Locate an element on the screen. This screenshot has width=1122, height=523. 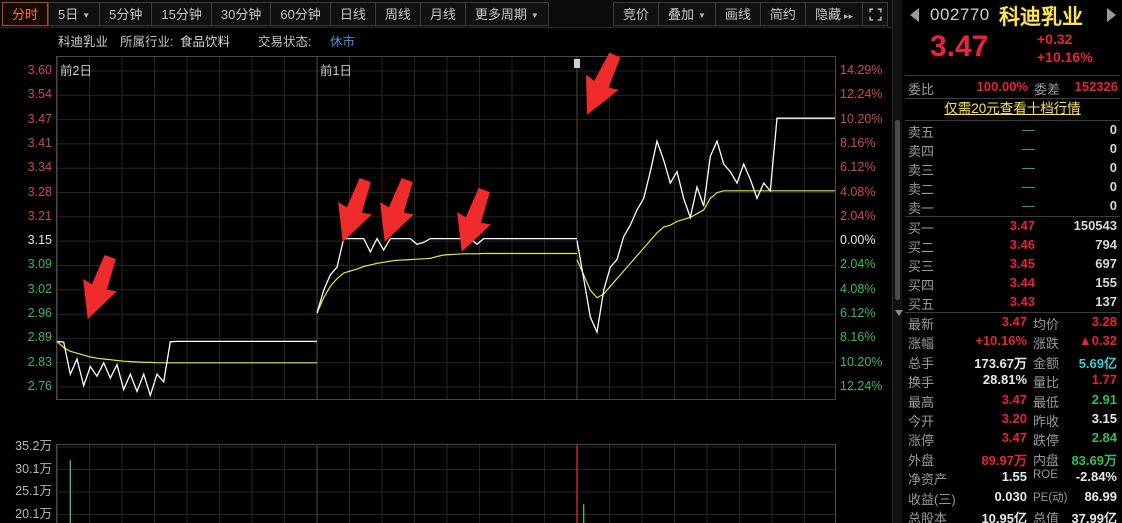
stat-row-4: 最高 3.47 最低 2.91 is located at coordinates (1012, 400).